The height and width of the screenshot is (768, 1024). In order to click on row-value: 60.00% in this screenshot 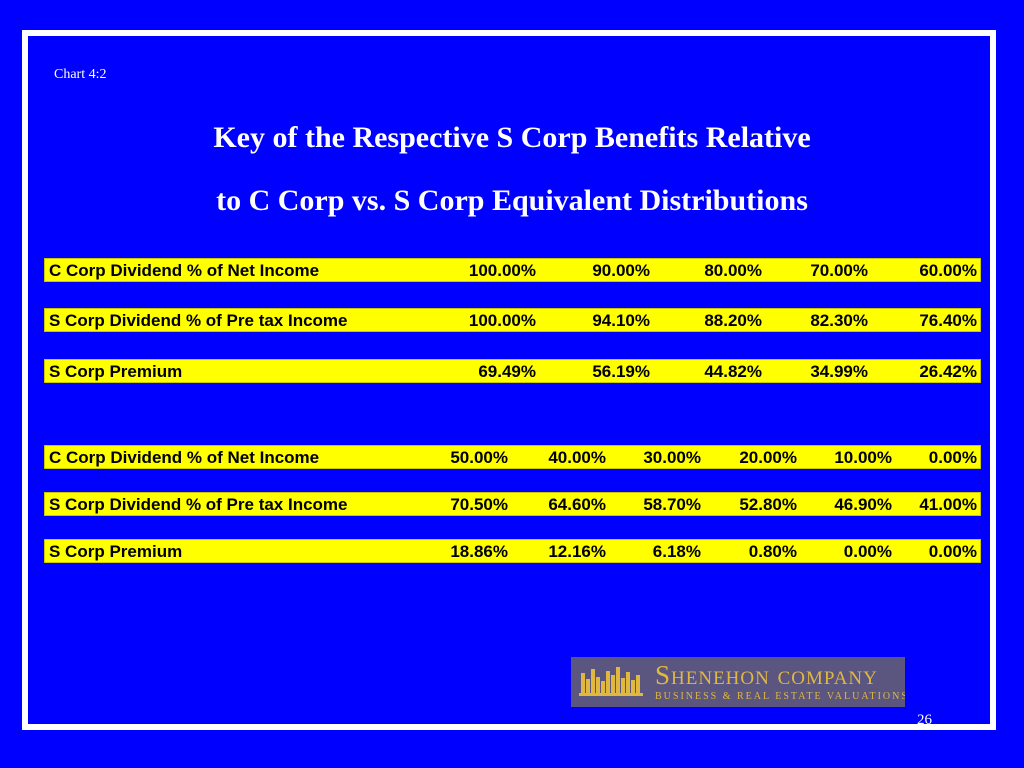, I will do `click(948, 270)`.